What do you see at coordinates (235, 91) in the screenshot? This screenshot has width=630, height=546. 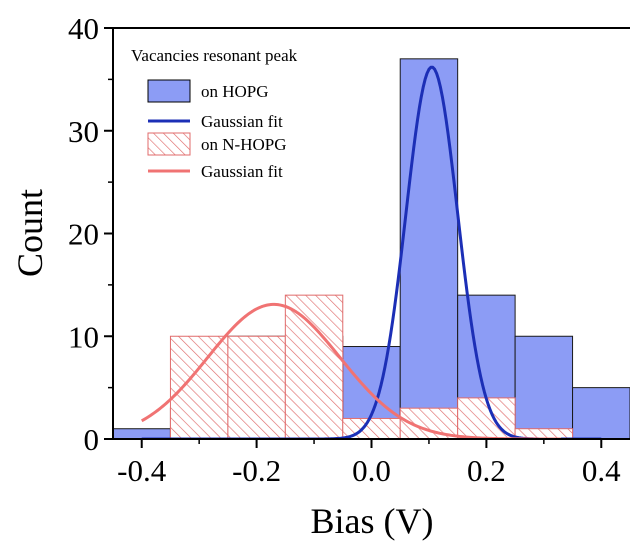 I see `legend-label-hopg: on HOPG` at bounding box center [235, 91].